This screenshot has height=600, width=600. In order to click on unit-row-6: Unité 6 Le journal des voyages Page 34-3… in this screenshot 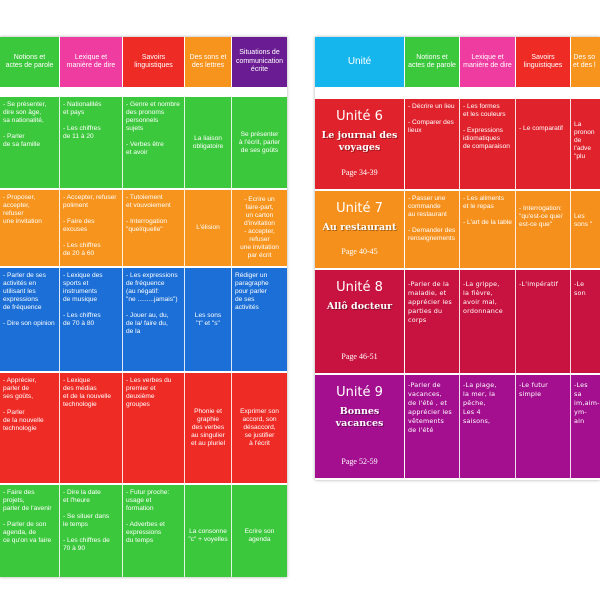, I will do `click(457, 145)`.